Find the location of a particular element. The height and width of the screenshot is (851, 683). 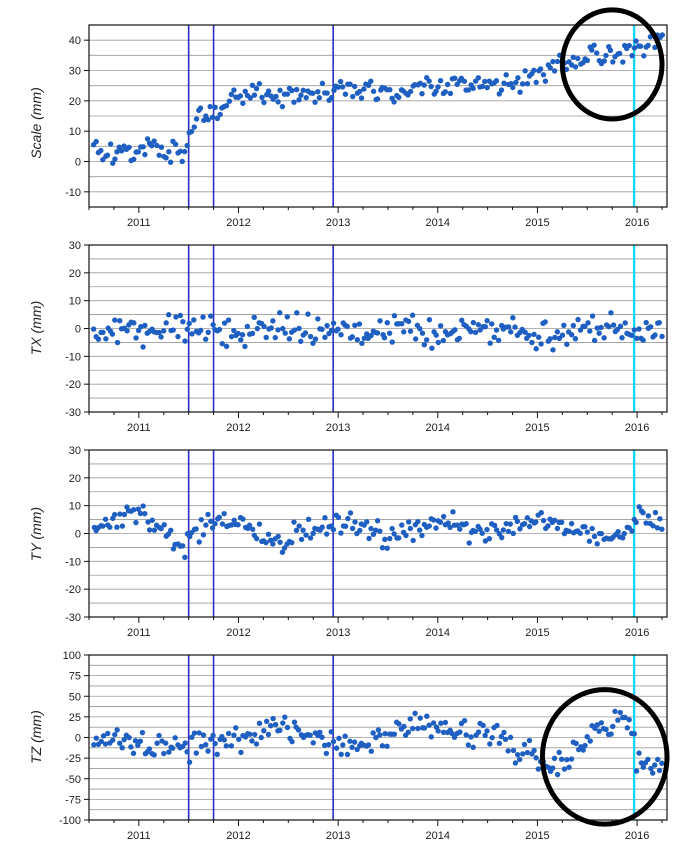

y-tick-label: 0 is located at coordinates (78, 535).